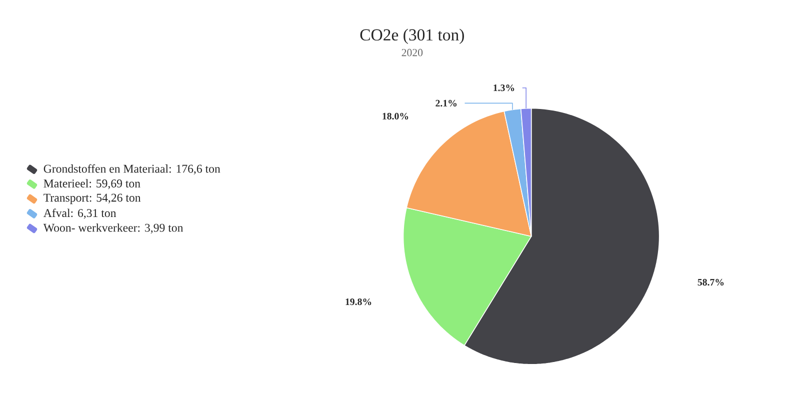  I want to click on data-label: 1.3%, so click(504, 88).